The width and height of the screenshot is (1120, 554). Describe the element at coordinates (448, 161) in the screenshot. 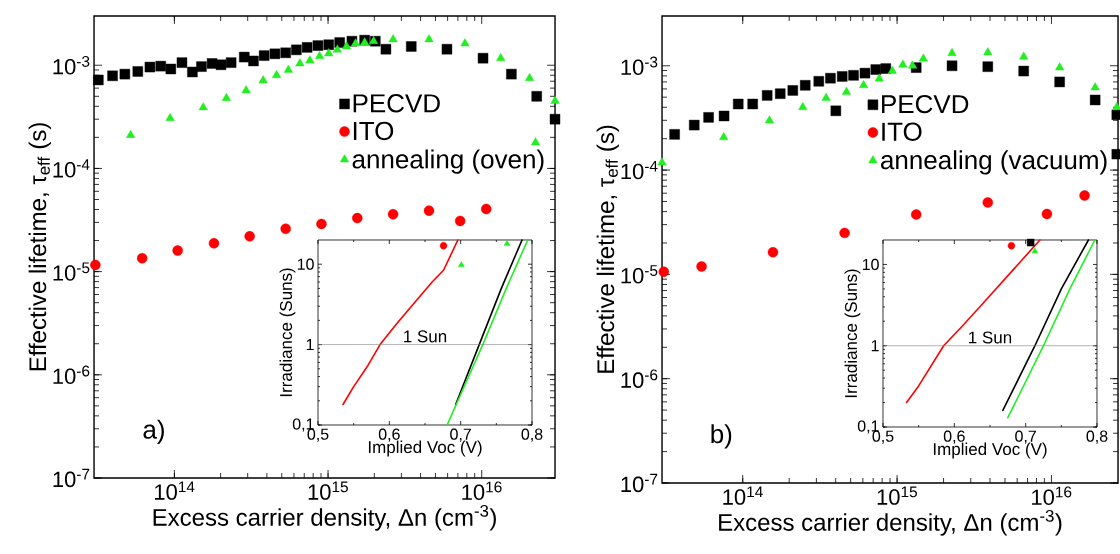

I see `legend-label: annealing (oven)` at that location.